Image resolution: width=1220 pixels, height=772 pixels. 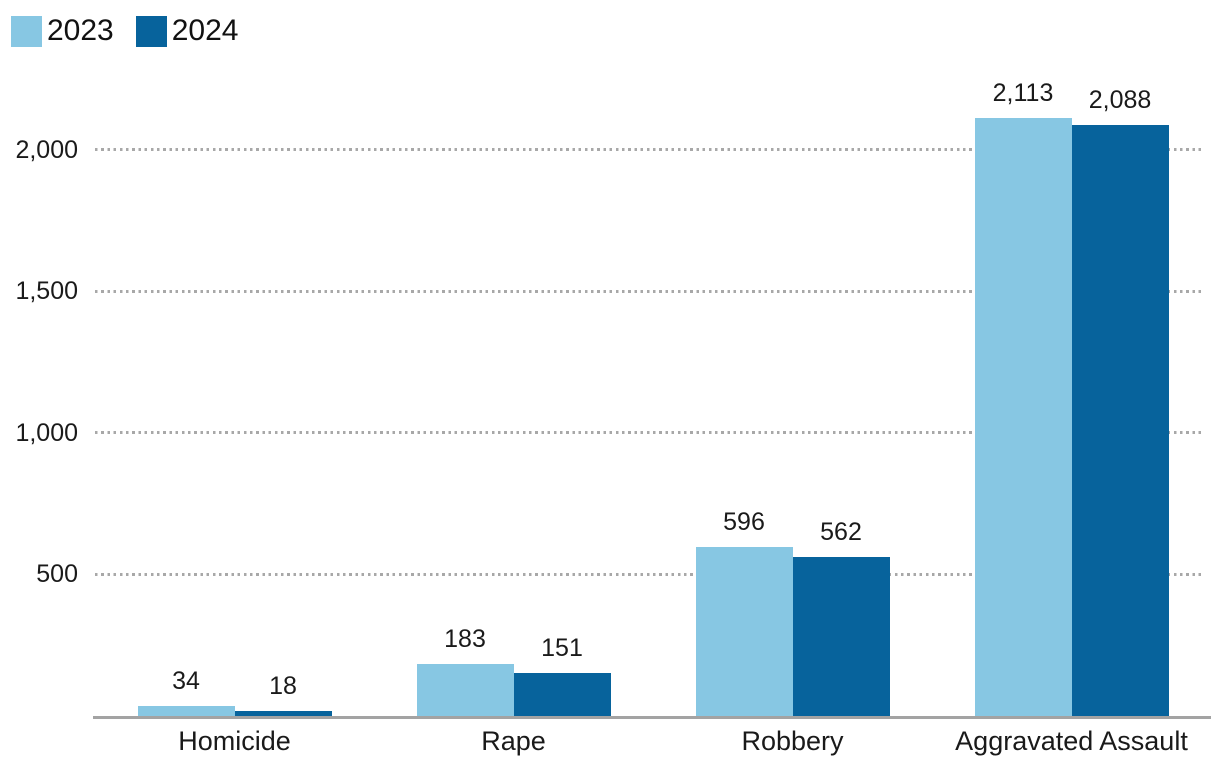 I want to click on x-axis-line, so click(x=652, y=717).